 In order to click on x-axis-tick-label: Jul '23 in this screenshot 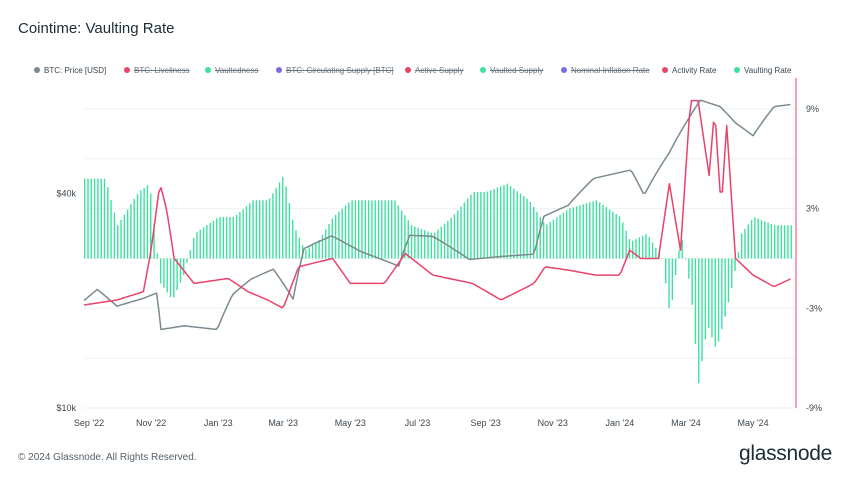, I will do `click(418, 423)`.